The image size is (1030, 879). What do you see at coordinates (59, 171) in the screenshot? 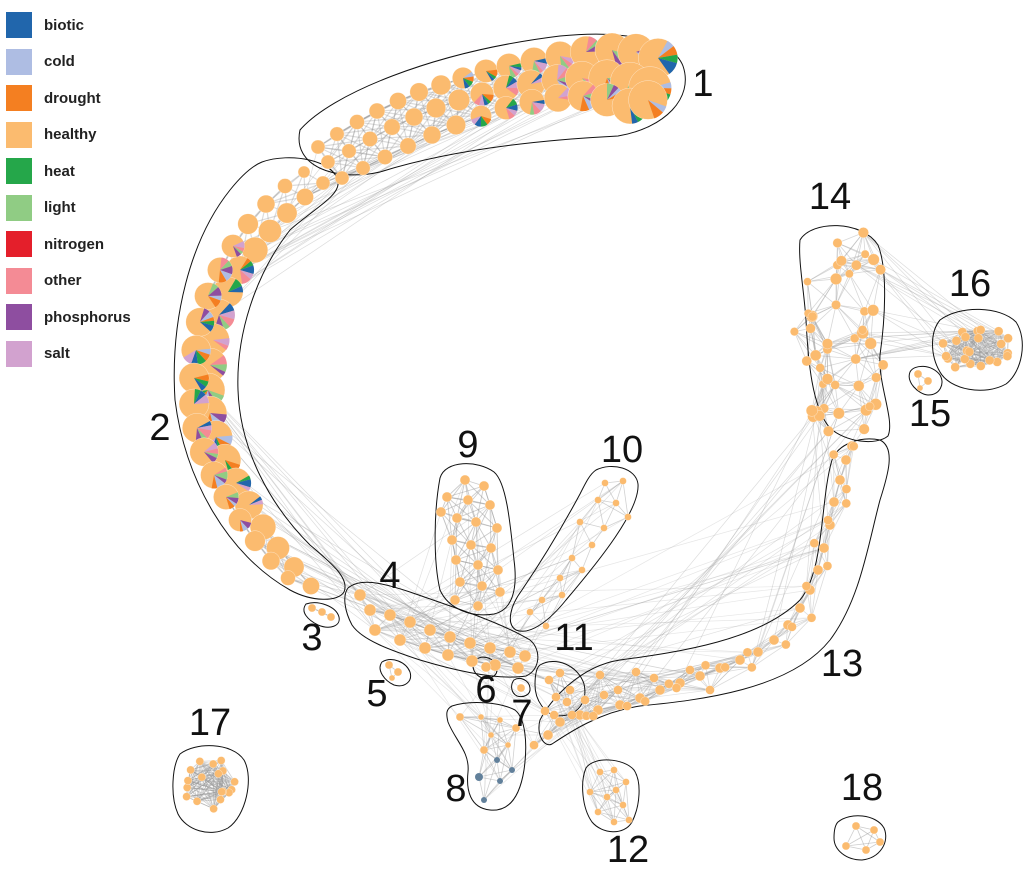
I see `legend-label: heat` at bounding box center [59, 171].